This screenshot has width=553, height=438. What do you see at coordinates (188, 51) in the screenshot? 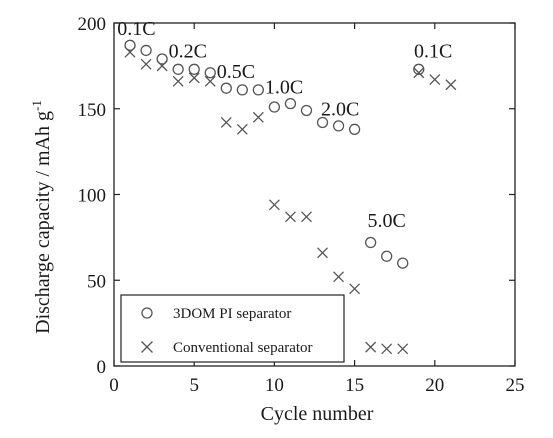
I see `rate-annotation: 0.2C` at bounding box center [188, 51].